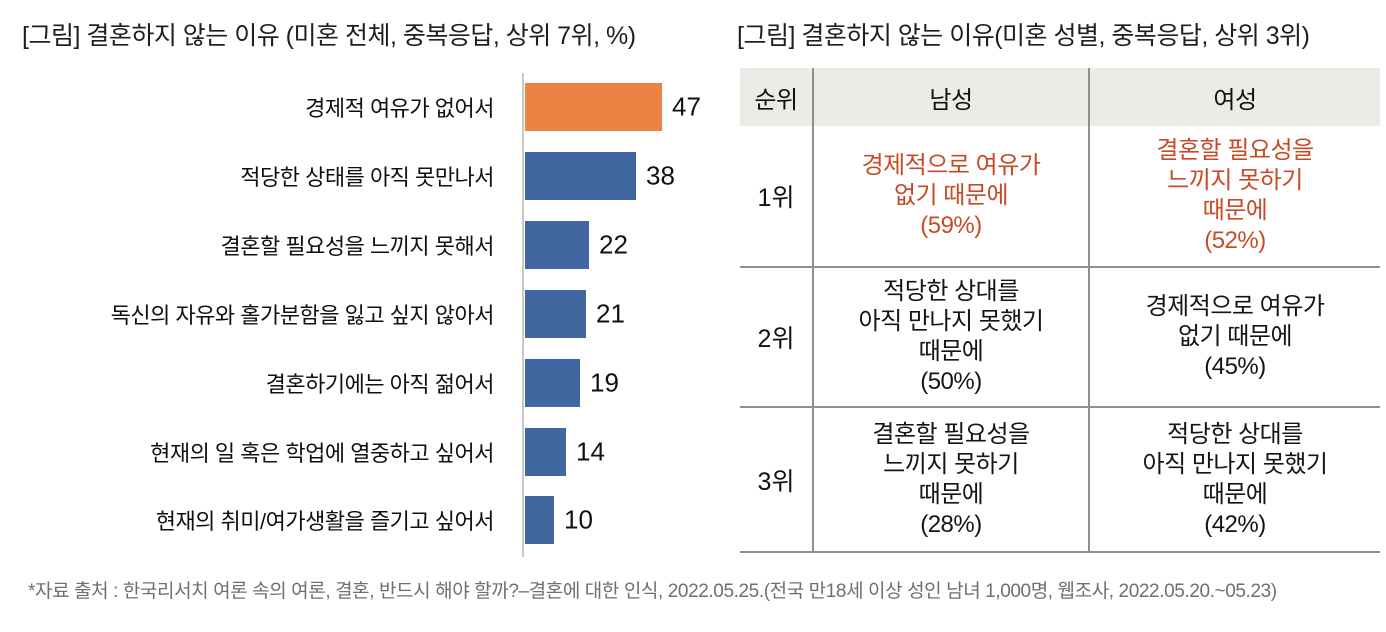  What do you see at coordinates (578, 519) in the screenshot?
I see `bar-value-label: 10` at bounding box center [578, 519].